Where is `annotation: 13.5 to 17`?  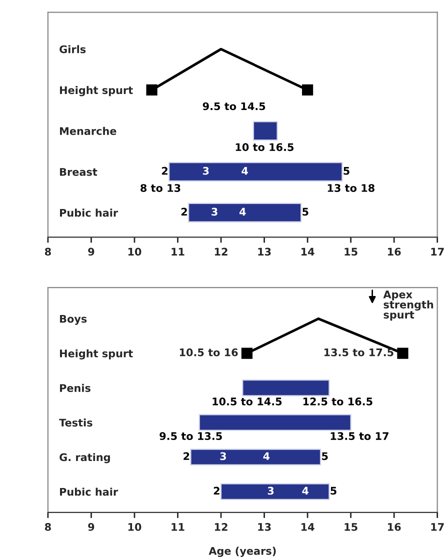
annotation: 13.5 to 17 is located at coordinates (359, 436).